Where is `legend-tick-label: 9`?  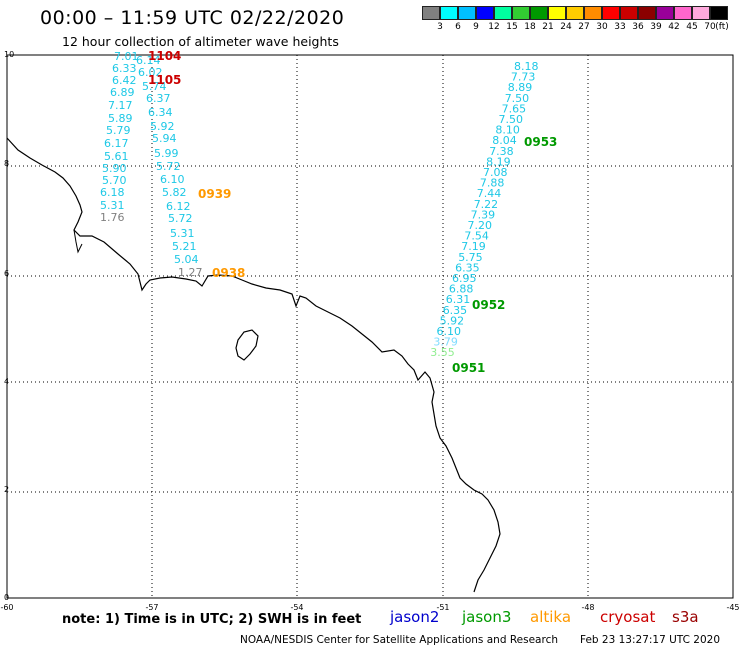 legend-tick-label: 9 is located at coordinates (476, 27).